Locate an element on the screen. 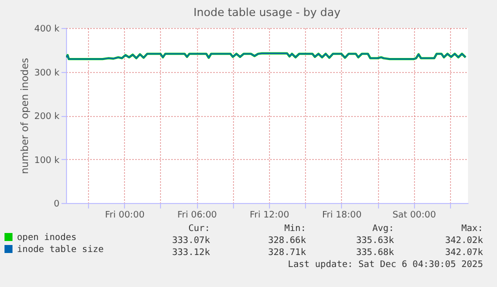 This screenshot has width=497, height=287. chart-title: Inode table usage - by day is located at coordinates (267, 12).